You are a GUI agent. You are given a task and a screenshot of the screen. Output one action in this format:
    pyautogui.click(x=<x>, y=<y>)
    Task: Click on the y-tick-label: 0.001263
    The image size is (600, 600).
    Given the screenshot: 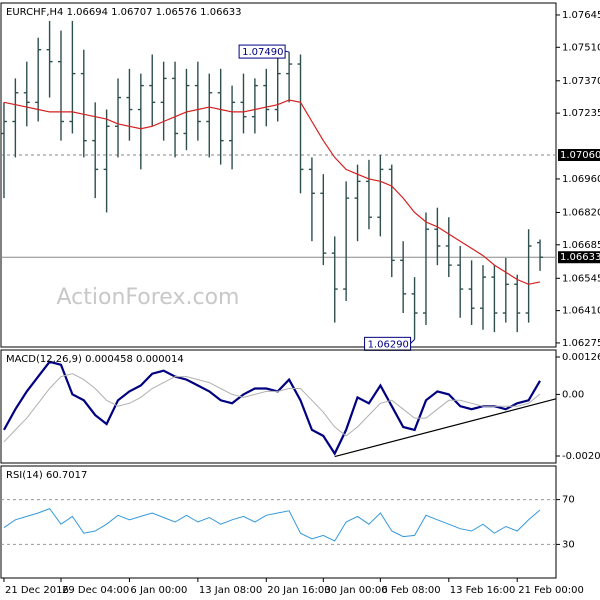 What is the action you would take?
    pyautogui.click(x=581, y=357)
    